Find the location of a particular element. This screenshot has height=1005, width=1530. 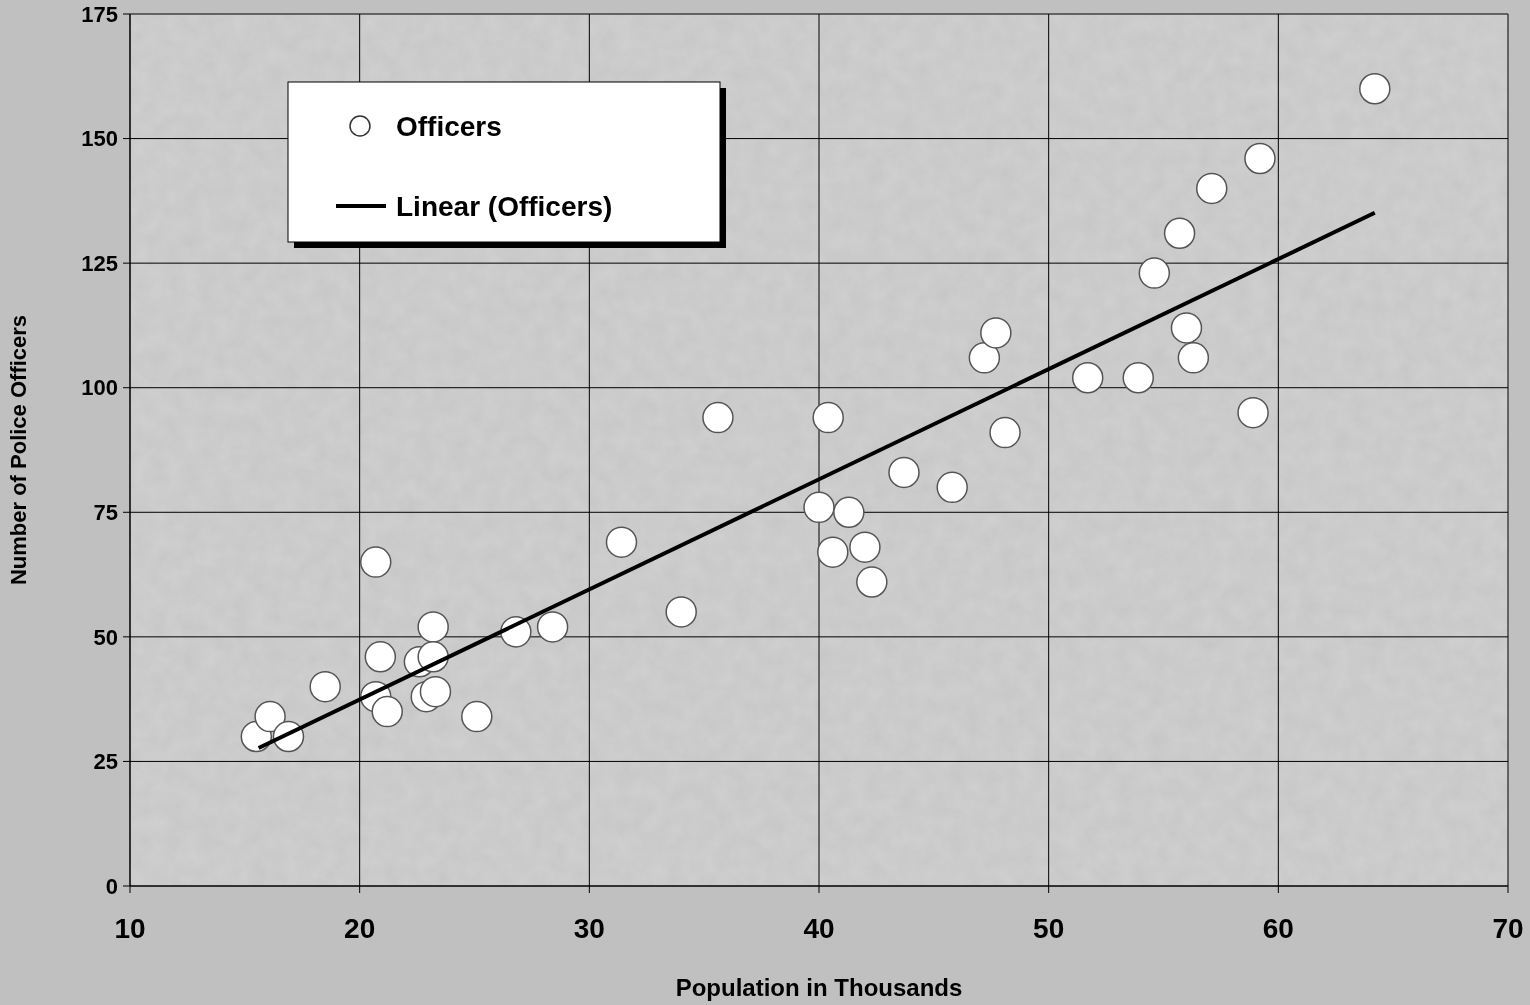

y-tick-label: 25 is located at coordinates (105, 762).